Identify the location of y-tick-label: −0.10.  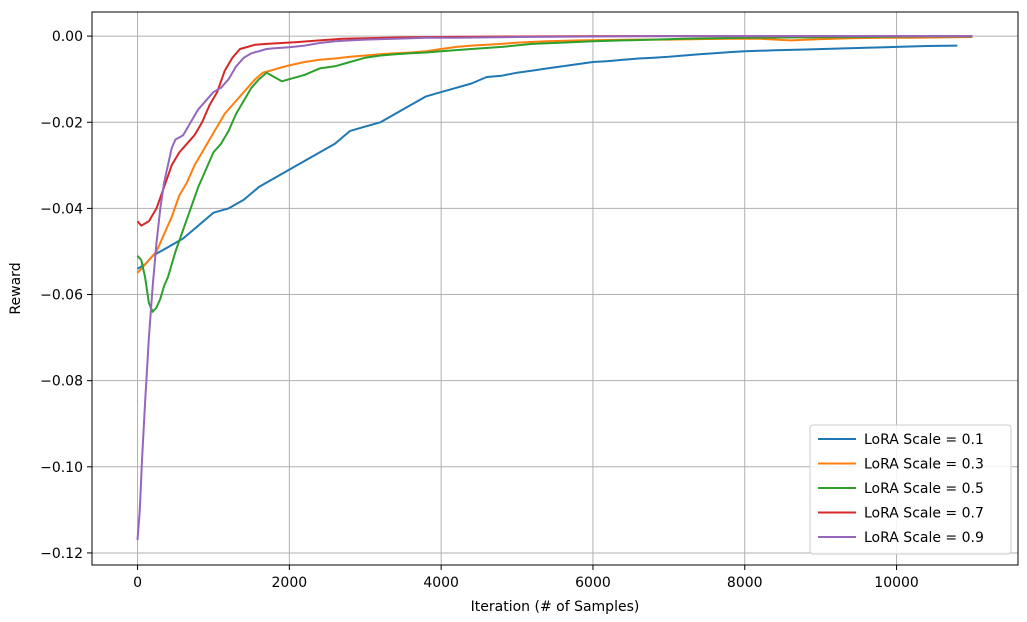
(61, 468).